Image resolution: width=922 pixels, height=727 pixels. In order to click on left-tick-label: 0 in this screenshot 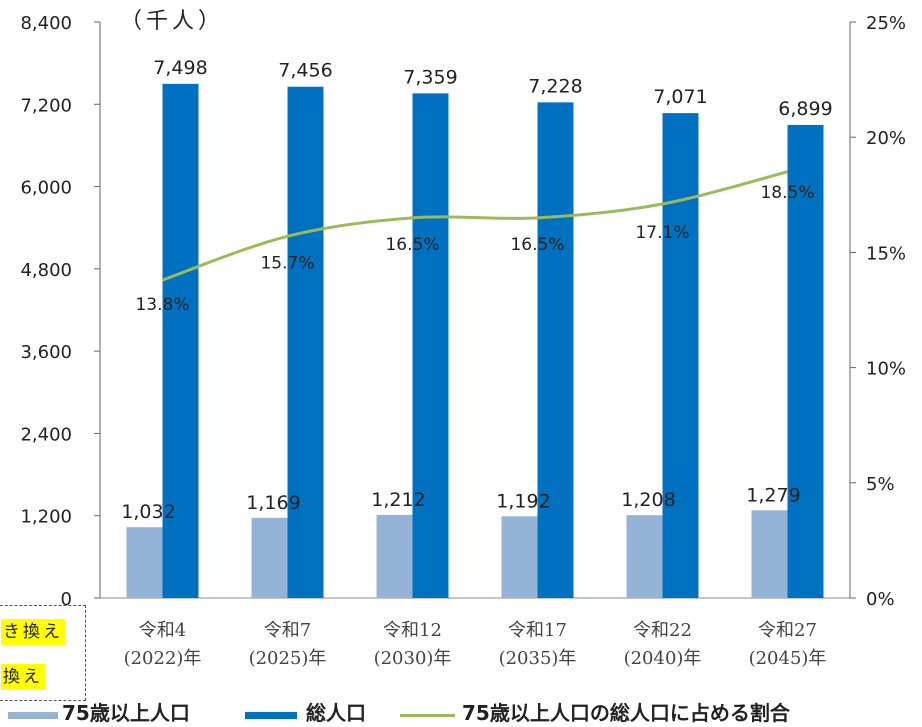, I will do `click(66, 599)`.